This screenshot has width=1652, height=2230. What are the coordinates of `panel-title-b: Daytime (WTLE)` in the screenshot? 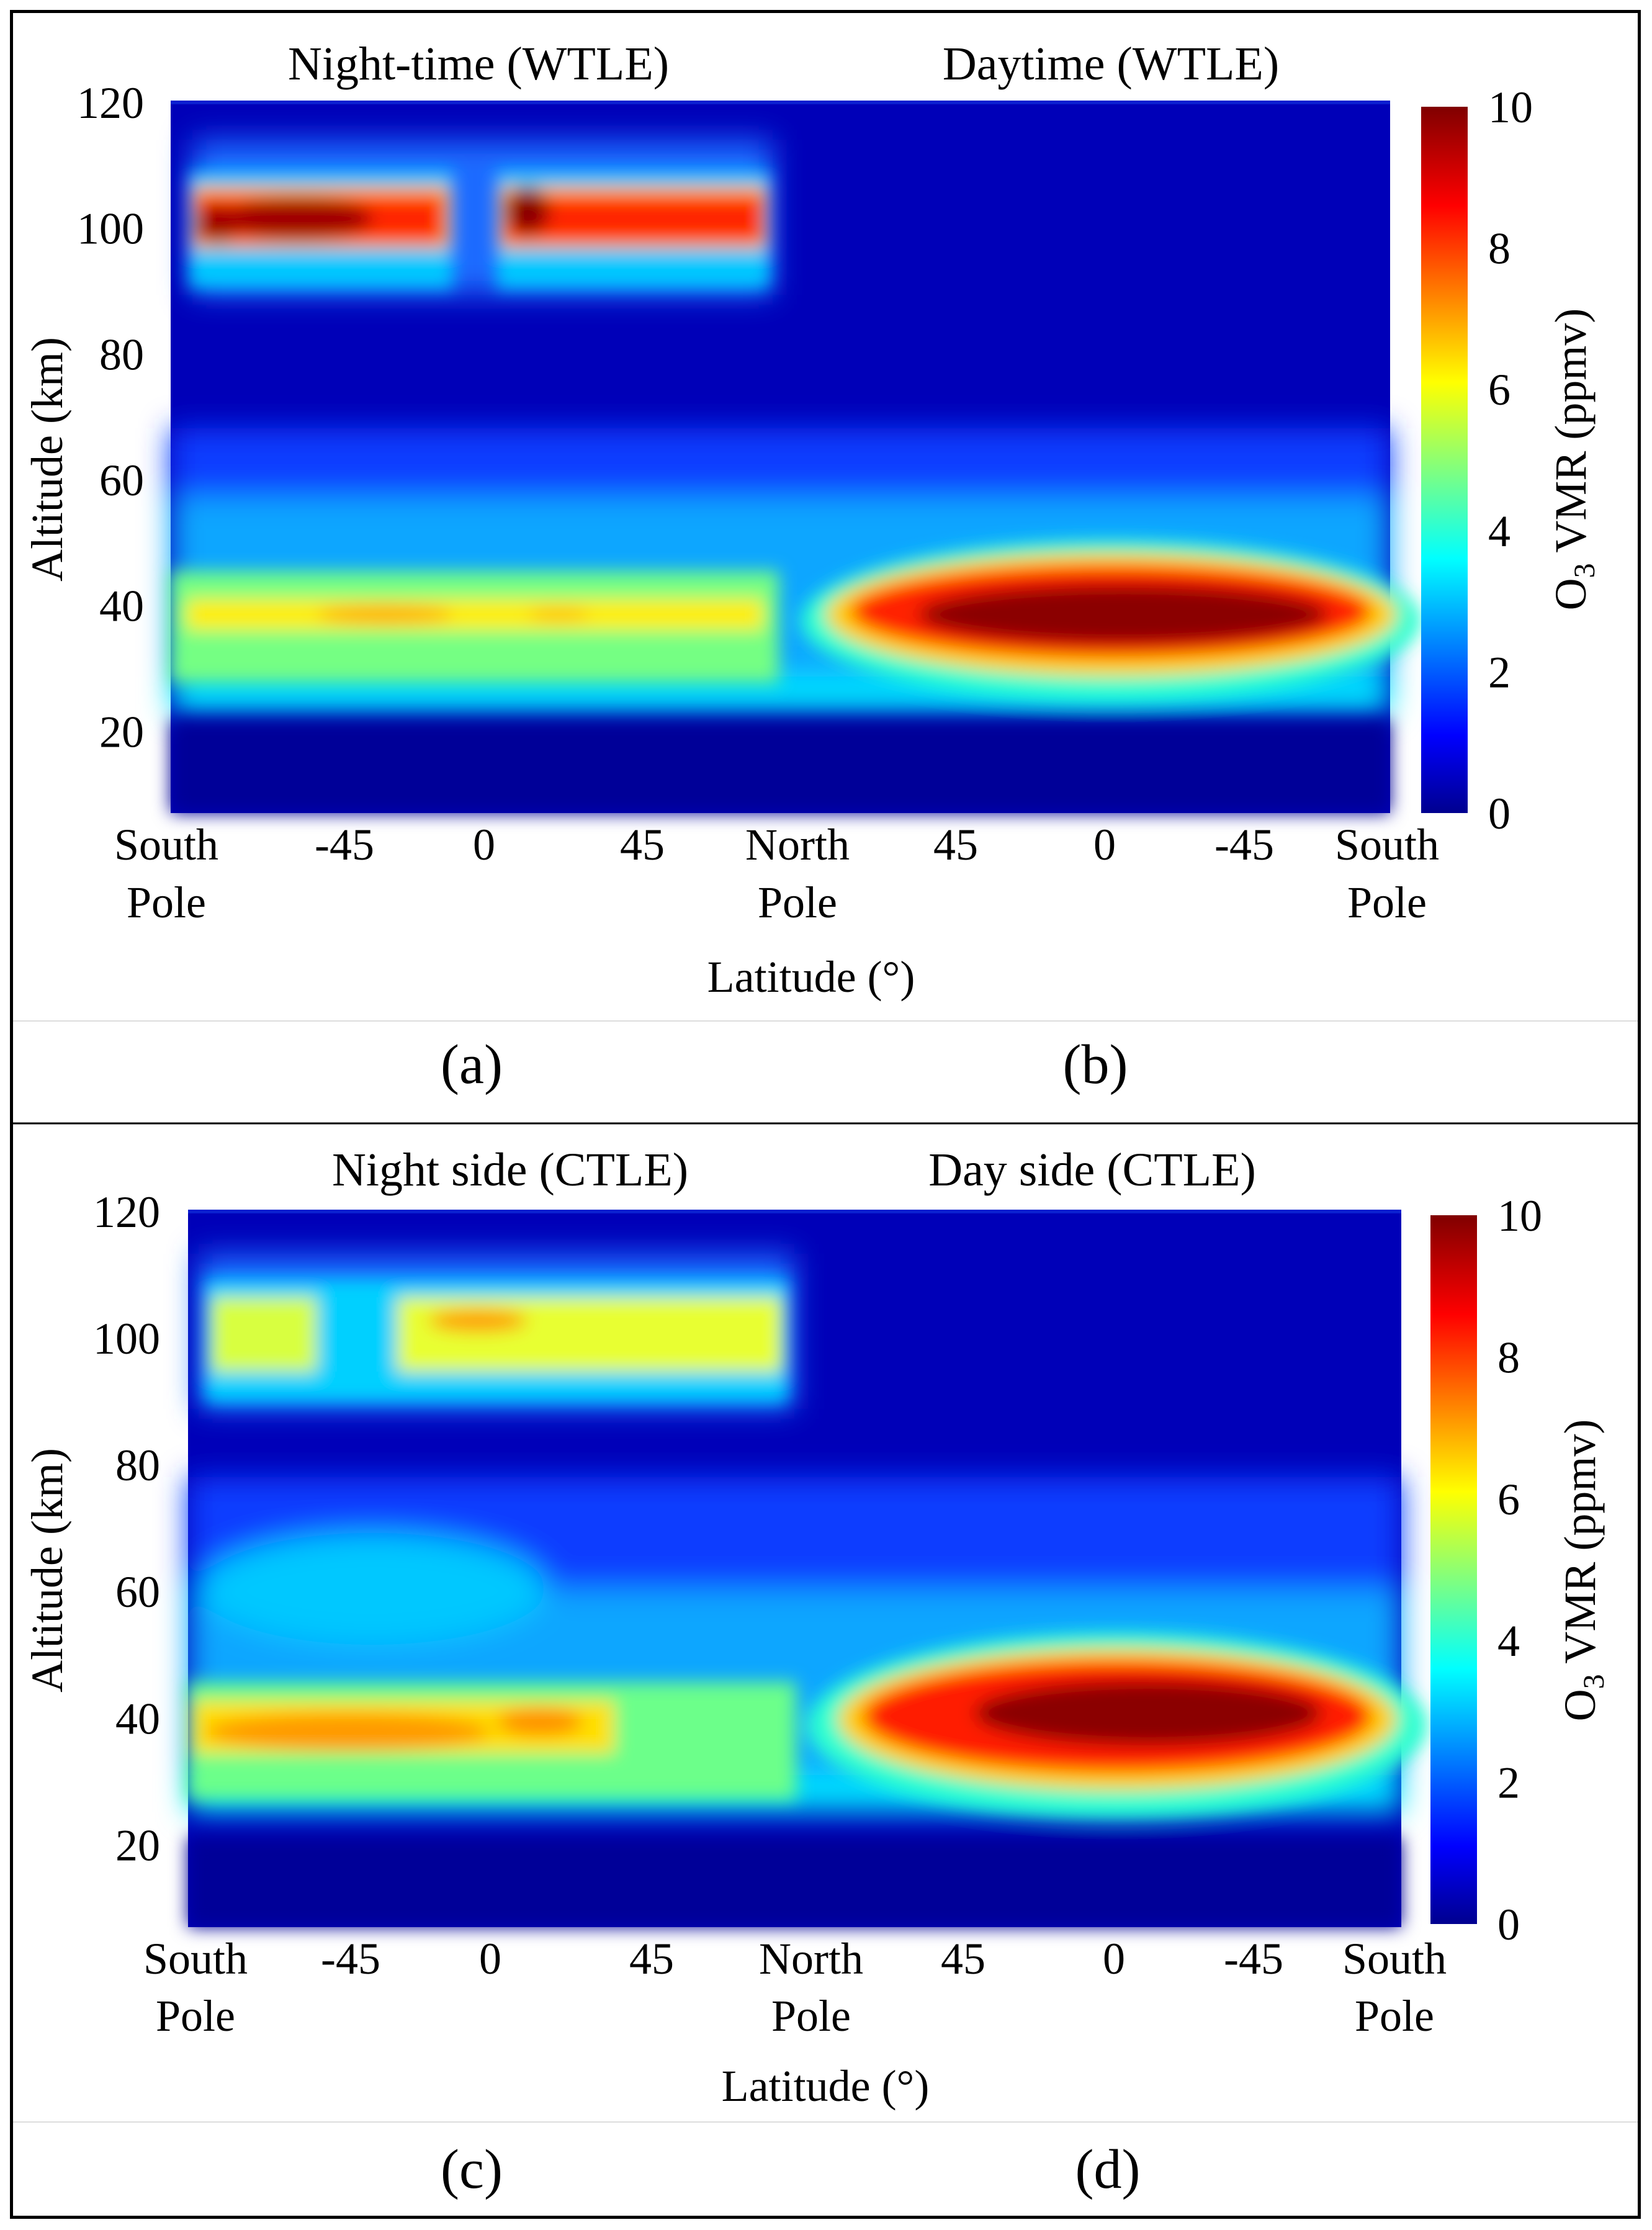 It's located at (1111, 64).